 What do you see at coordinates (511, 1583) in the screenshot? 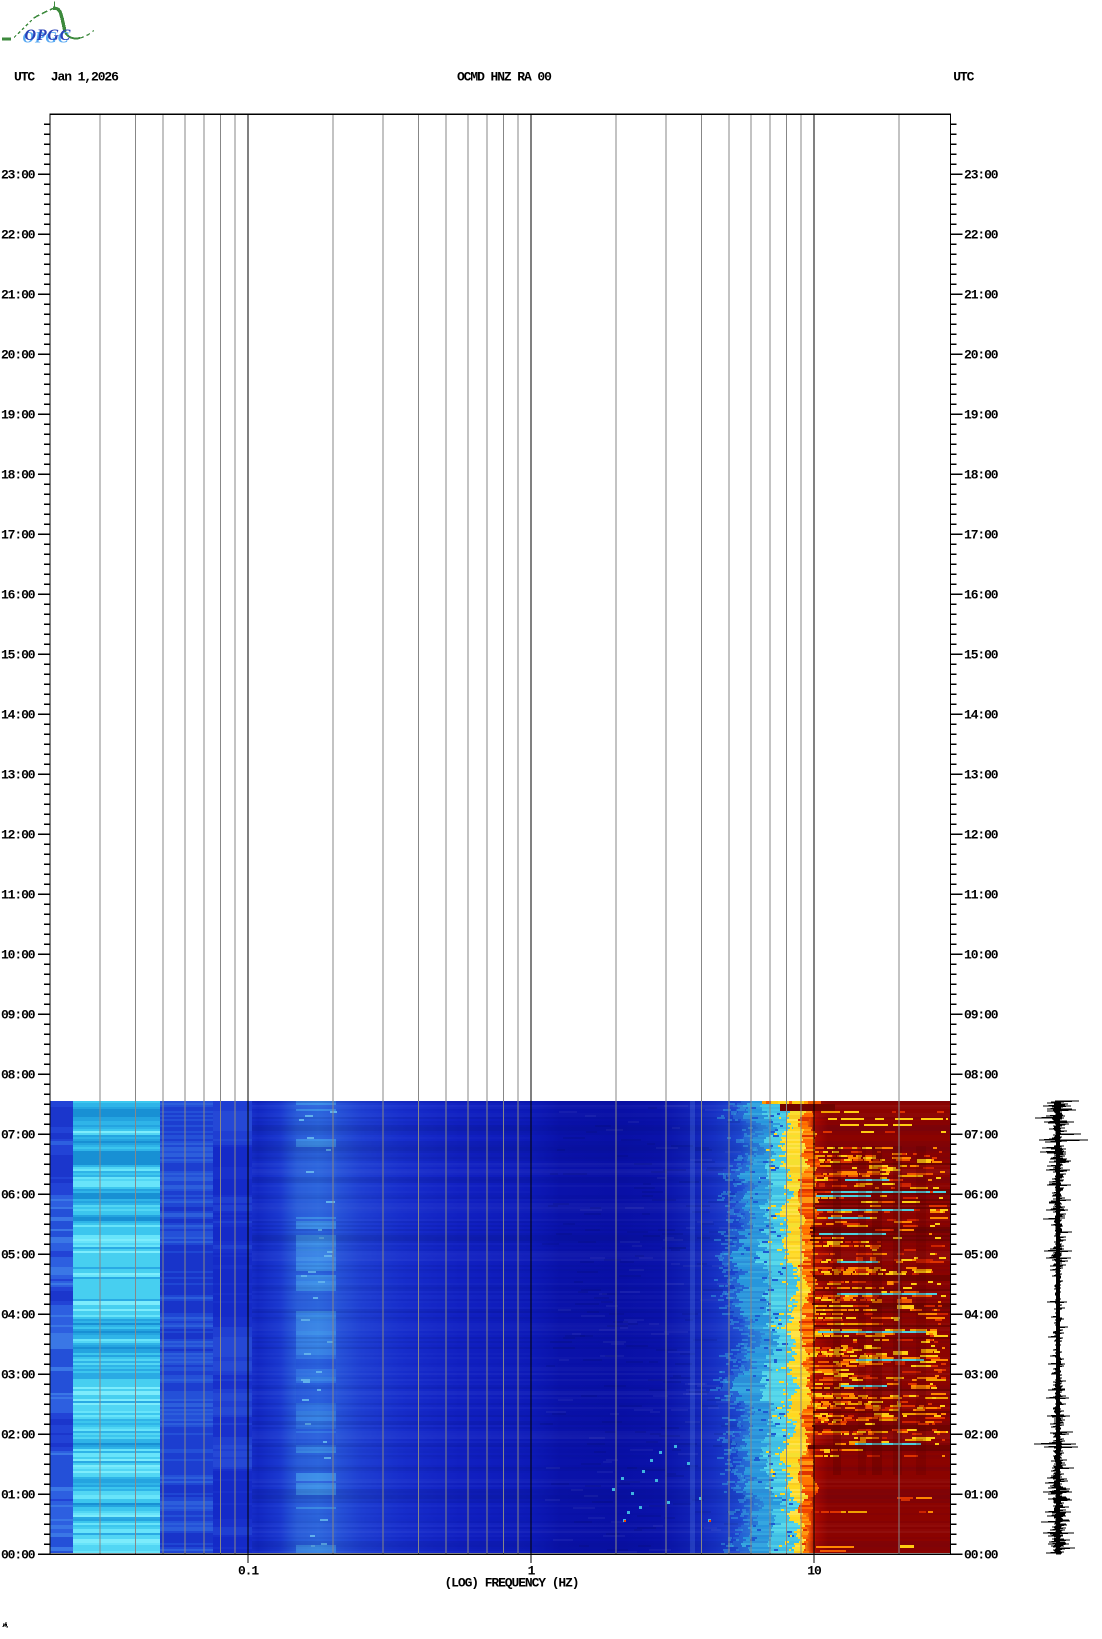
I see `svg-text: (LOG) FREQUENCY (HZ)` at bounding box center [511, 1583].